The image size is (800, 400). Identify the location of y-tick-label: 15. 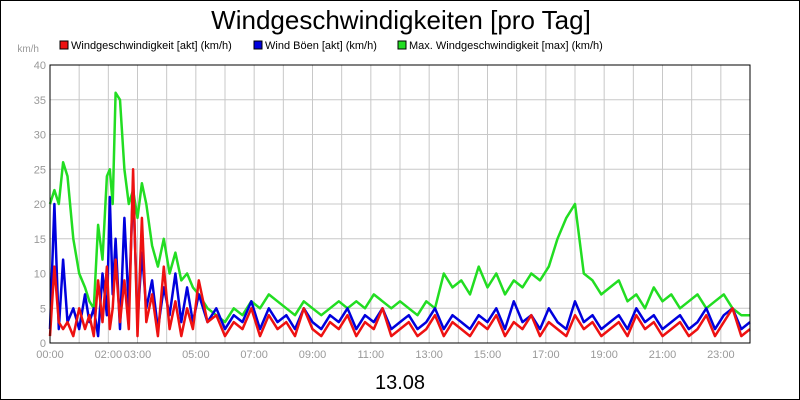
(40, 240).